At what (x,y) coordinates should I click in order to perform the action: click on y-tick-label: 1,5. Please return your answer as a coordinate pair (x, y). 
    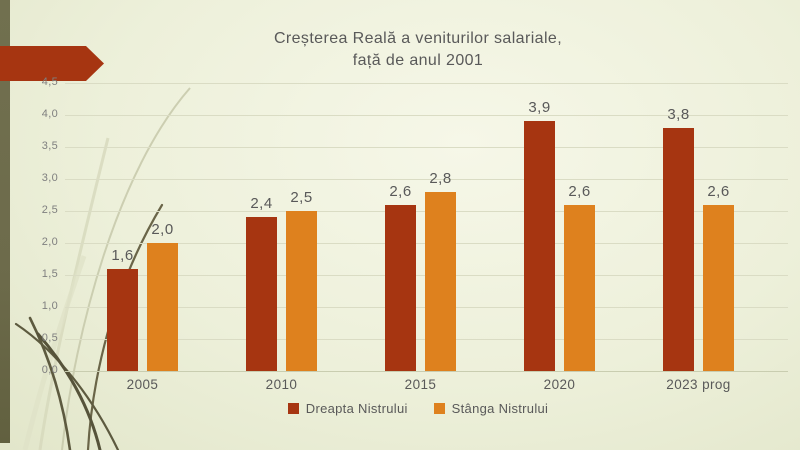
    Looking at the image, I should click on (49, 274).